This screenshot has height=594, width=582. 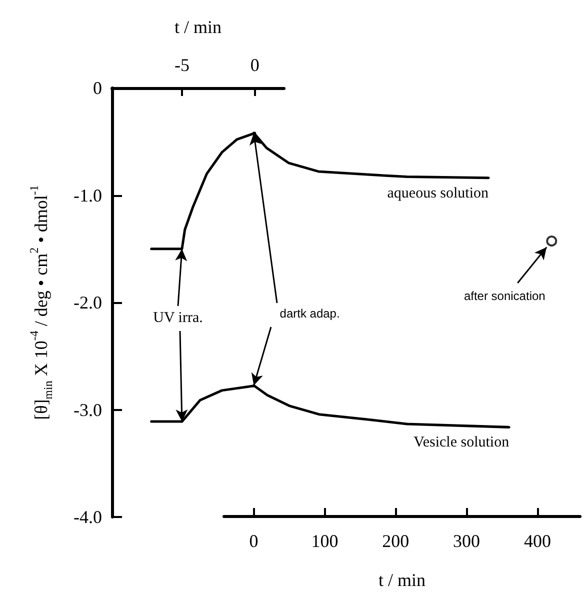 I want to click on x-tick-label: 100, so click(x=324, y=541).